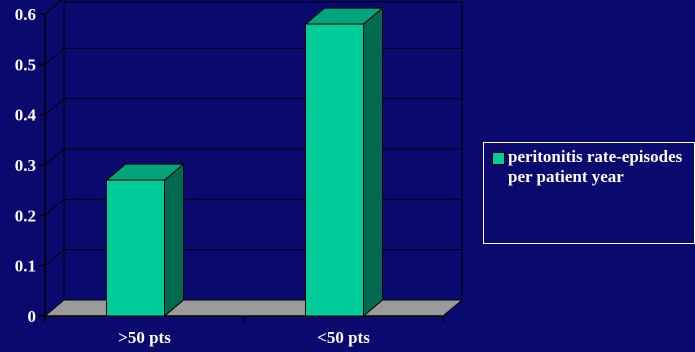  I want to click on x-category-label: <50 pts, so click(343, 337).